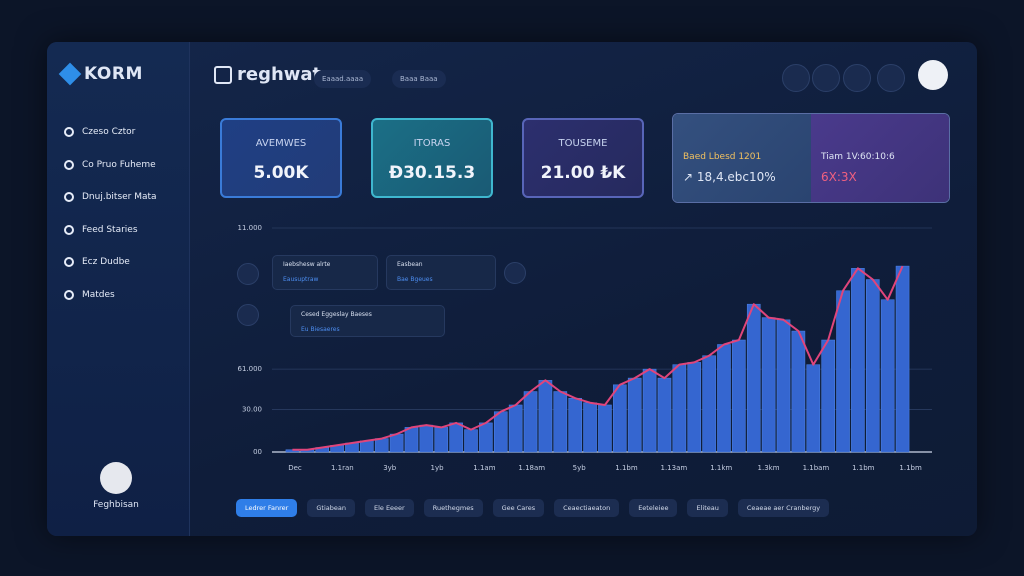 The image size is (1024, 576). What do you see at coordinates (89, 294) in the screenshot?
I see `nav-item: Matdes` at bounding box center [89, 294].